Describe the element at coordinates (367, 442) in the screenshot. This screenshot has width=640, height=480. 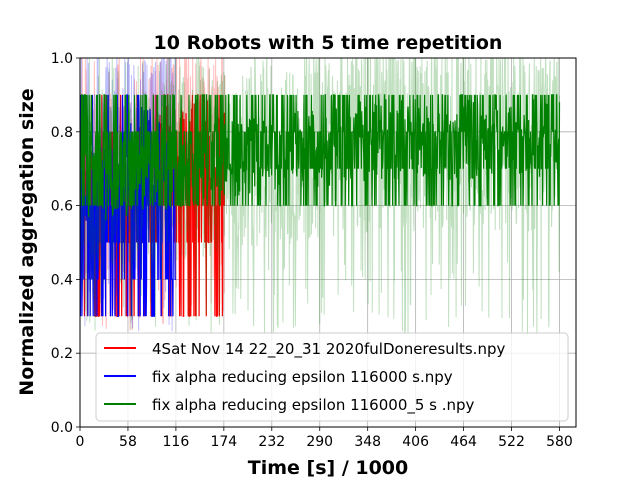
I see `x-tick-label: 348` at that location.